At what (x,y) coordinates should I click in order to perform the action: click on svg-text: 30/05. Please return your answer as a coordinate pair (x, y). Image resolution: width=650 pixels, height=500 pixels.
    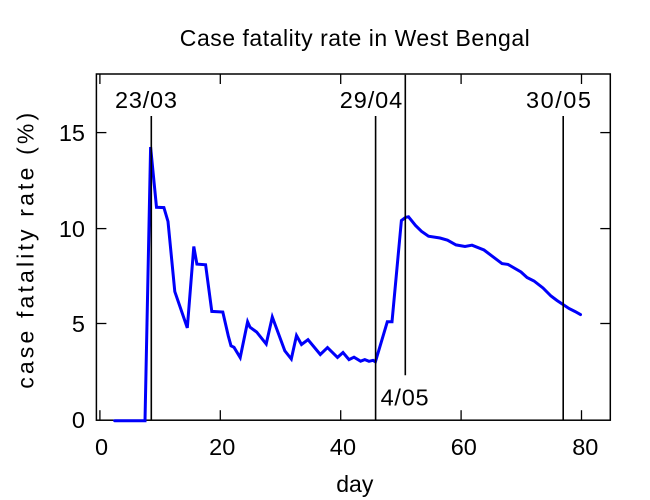
    Looking at the image, I should click on (558, 100).